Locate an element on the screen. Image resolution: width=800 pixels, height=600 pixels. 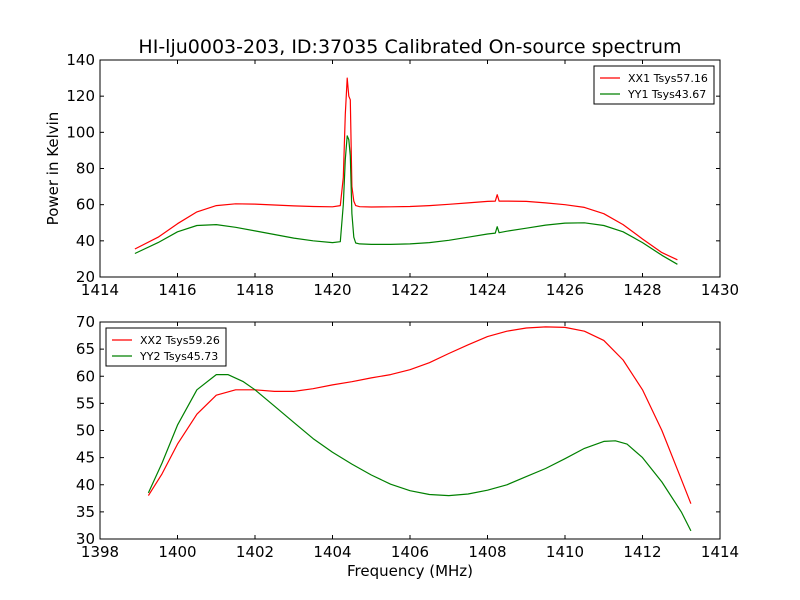
x-tick-label: 1428 is located at coordinates (642, 290).